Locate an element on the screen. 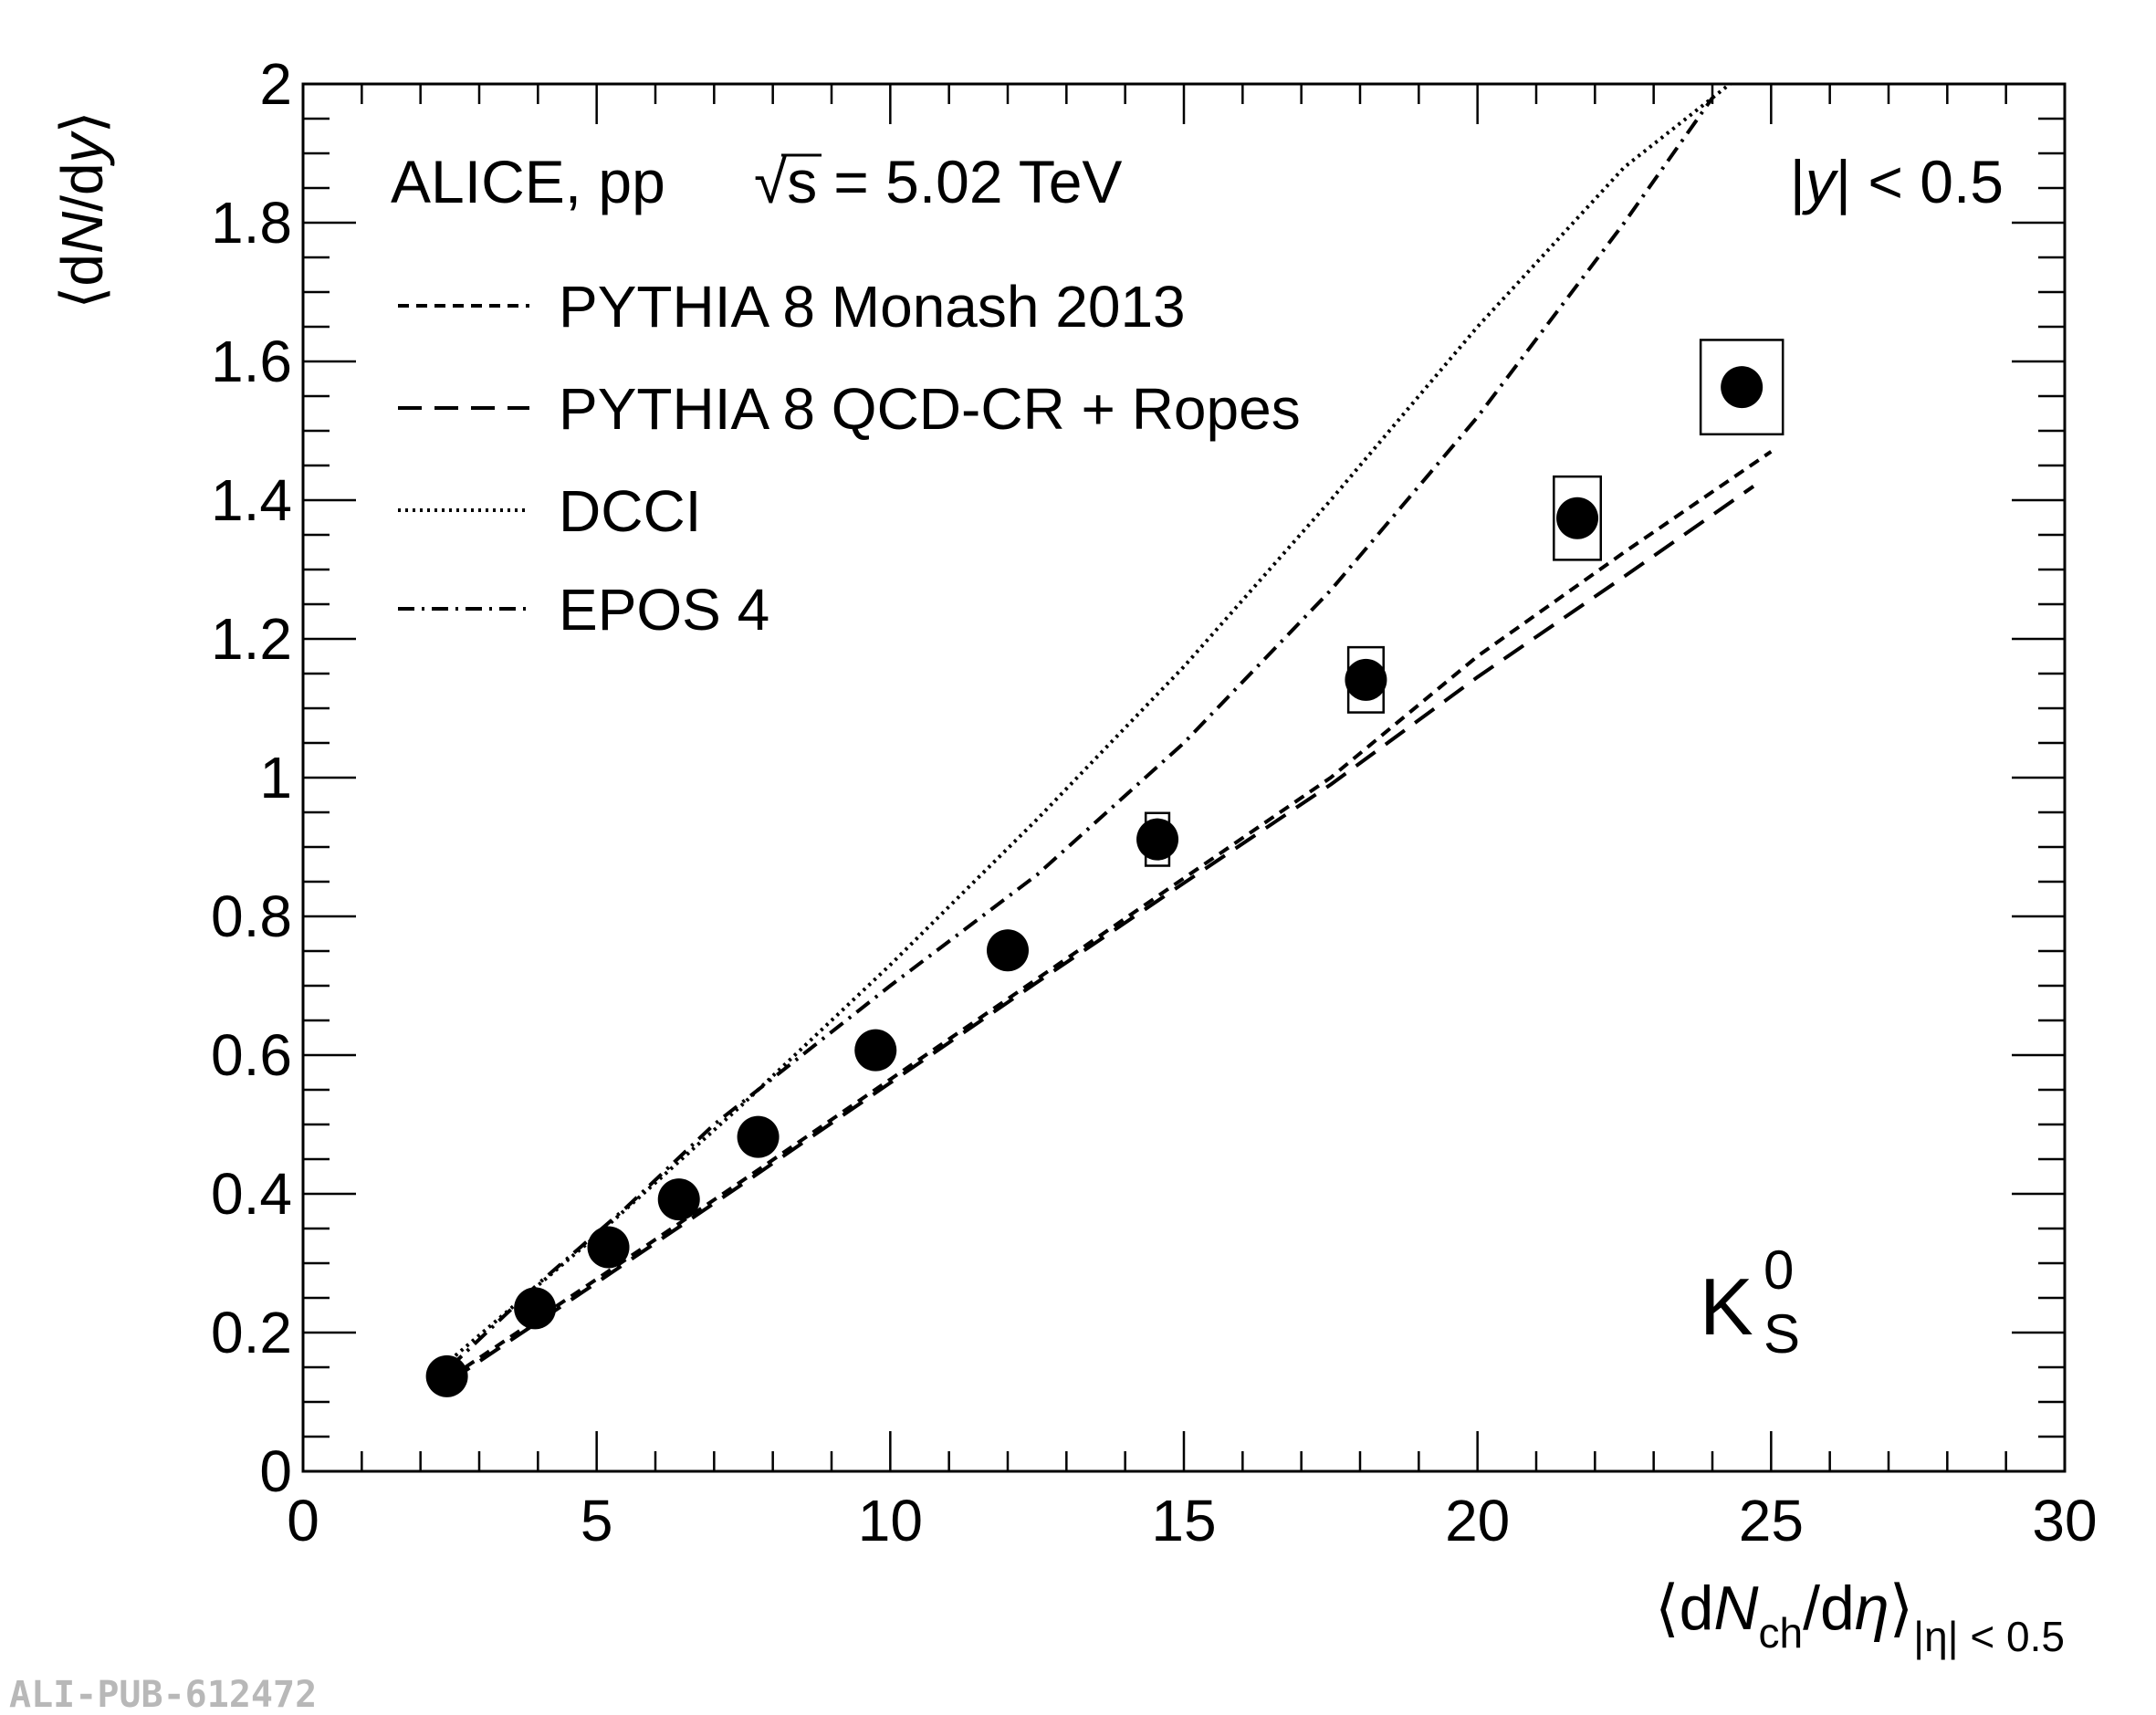  y-tick-label: 1.2 is located at coordinates (252, 639).